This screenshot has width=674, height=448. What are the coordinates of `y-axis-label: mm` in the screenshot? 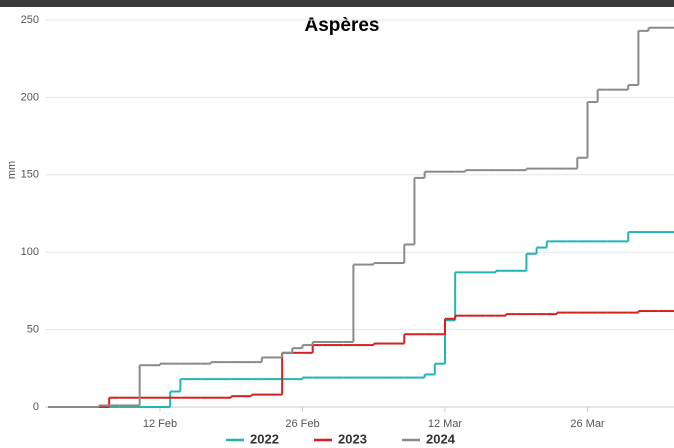 It's located at (12, 170).